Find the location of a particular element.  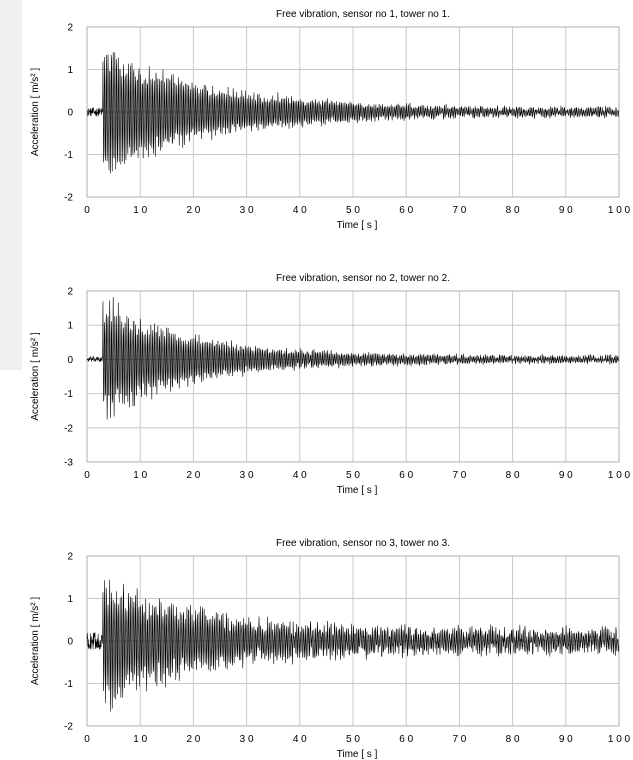

scan-edge-band is located at coordinates (11, 185).